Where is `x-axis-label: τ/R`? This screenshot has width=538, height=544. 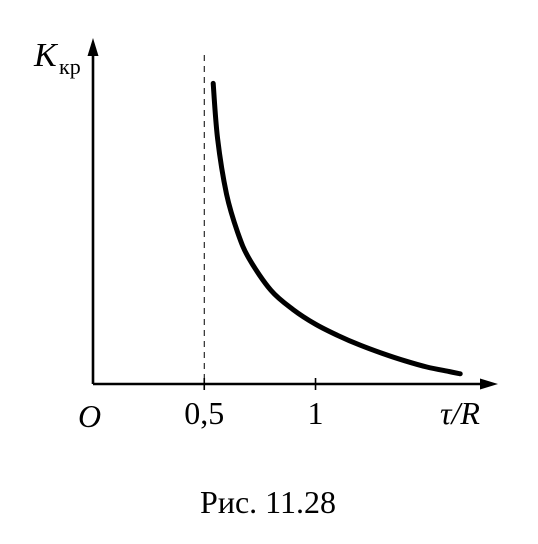 x-axis-label: τ/R is located at coordinates (460, 413).